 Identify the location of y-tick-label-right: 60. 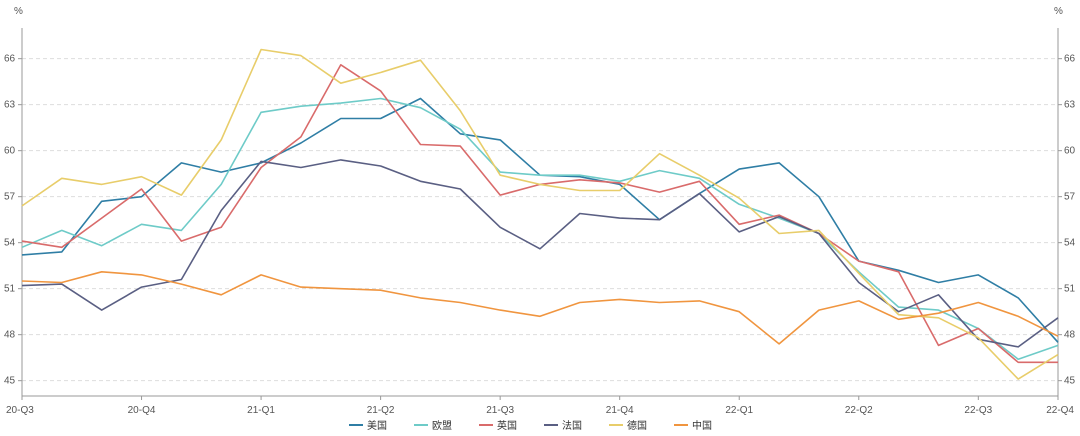
(1070, 151).